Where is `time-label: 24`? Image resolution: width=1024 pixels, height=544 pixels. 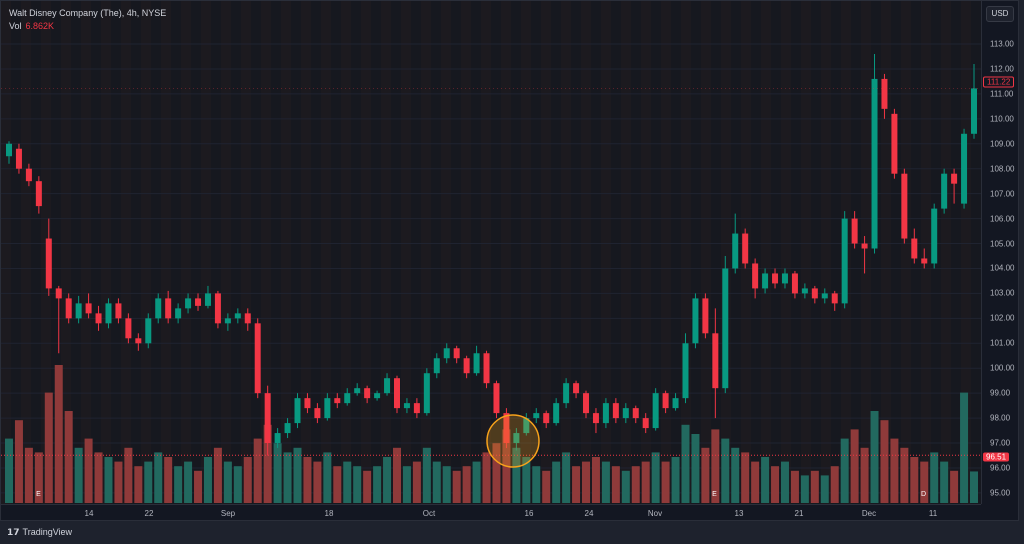 time-label: 24 is located at coordinates (589, 513).